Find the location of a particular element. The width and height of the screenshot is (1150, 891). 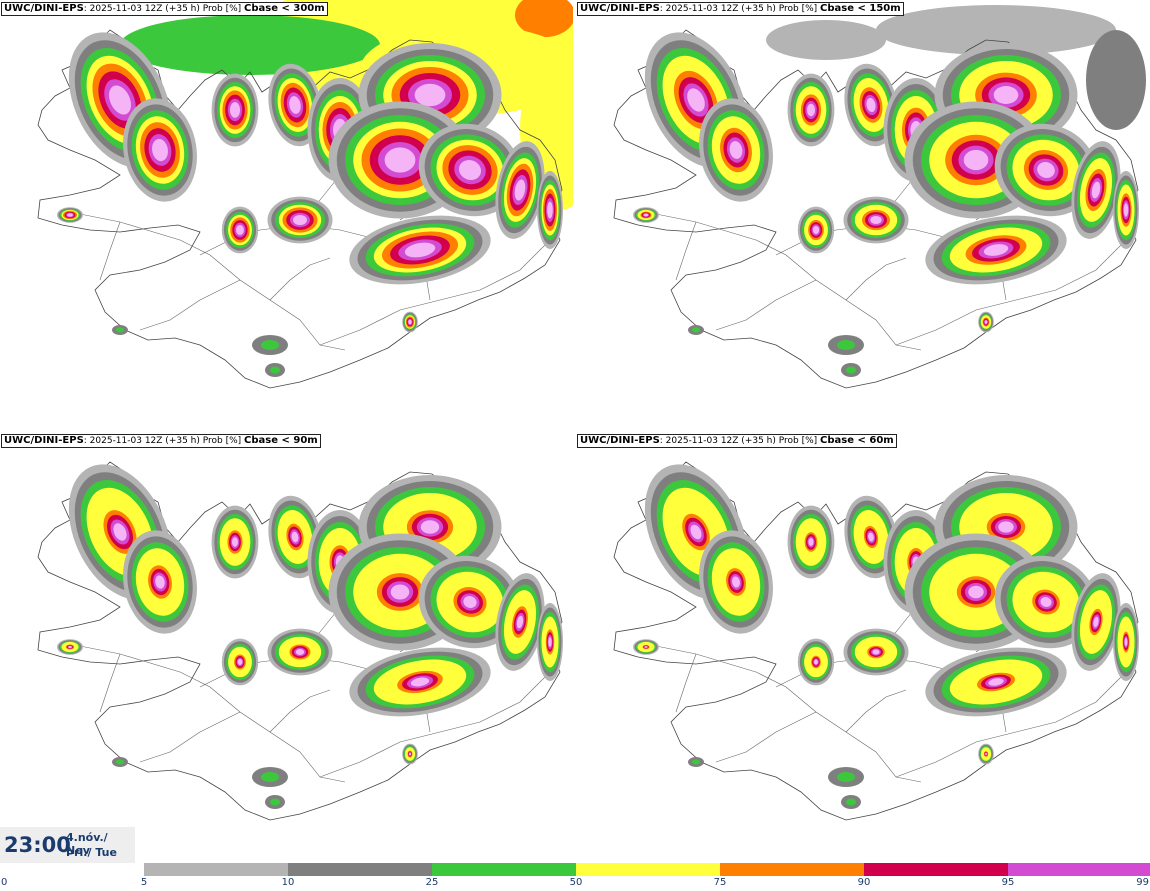

colorbar-tick-label: 75 is located at coordinates (720, 882).